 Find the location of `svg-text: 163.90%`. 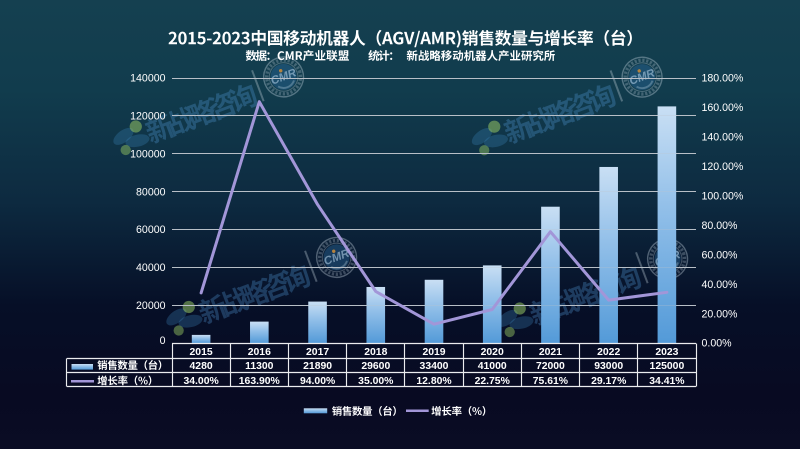

svg-text: 163.90% is located at coordinates (259, 381).